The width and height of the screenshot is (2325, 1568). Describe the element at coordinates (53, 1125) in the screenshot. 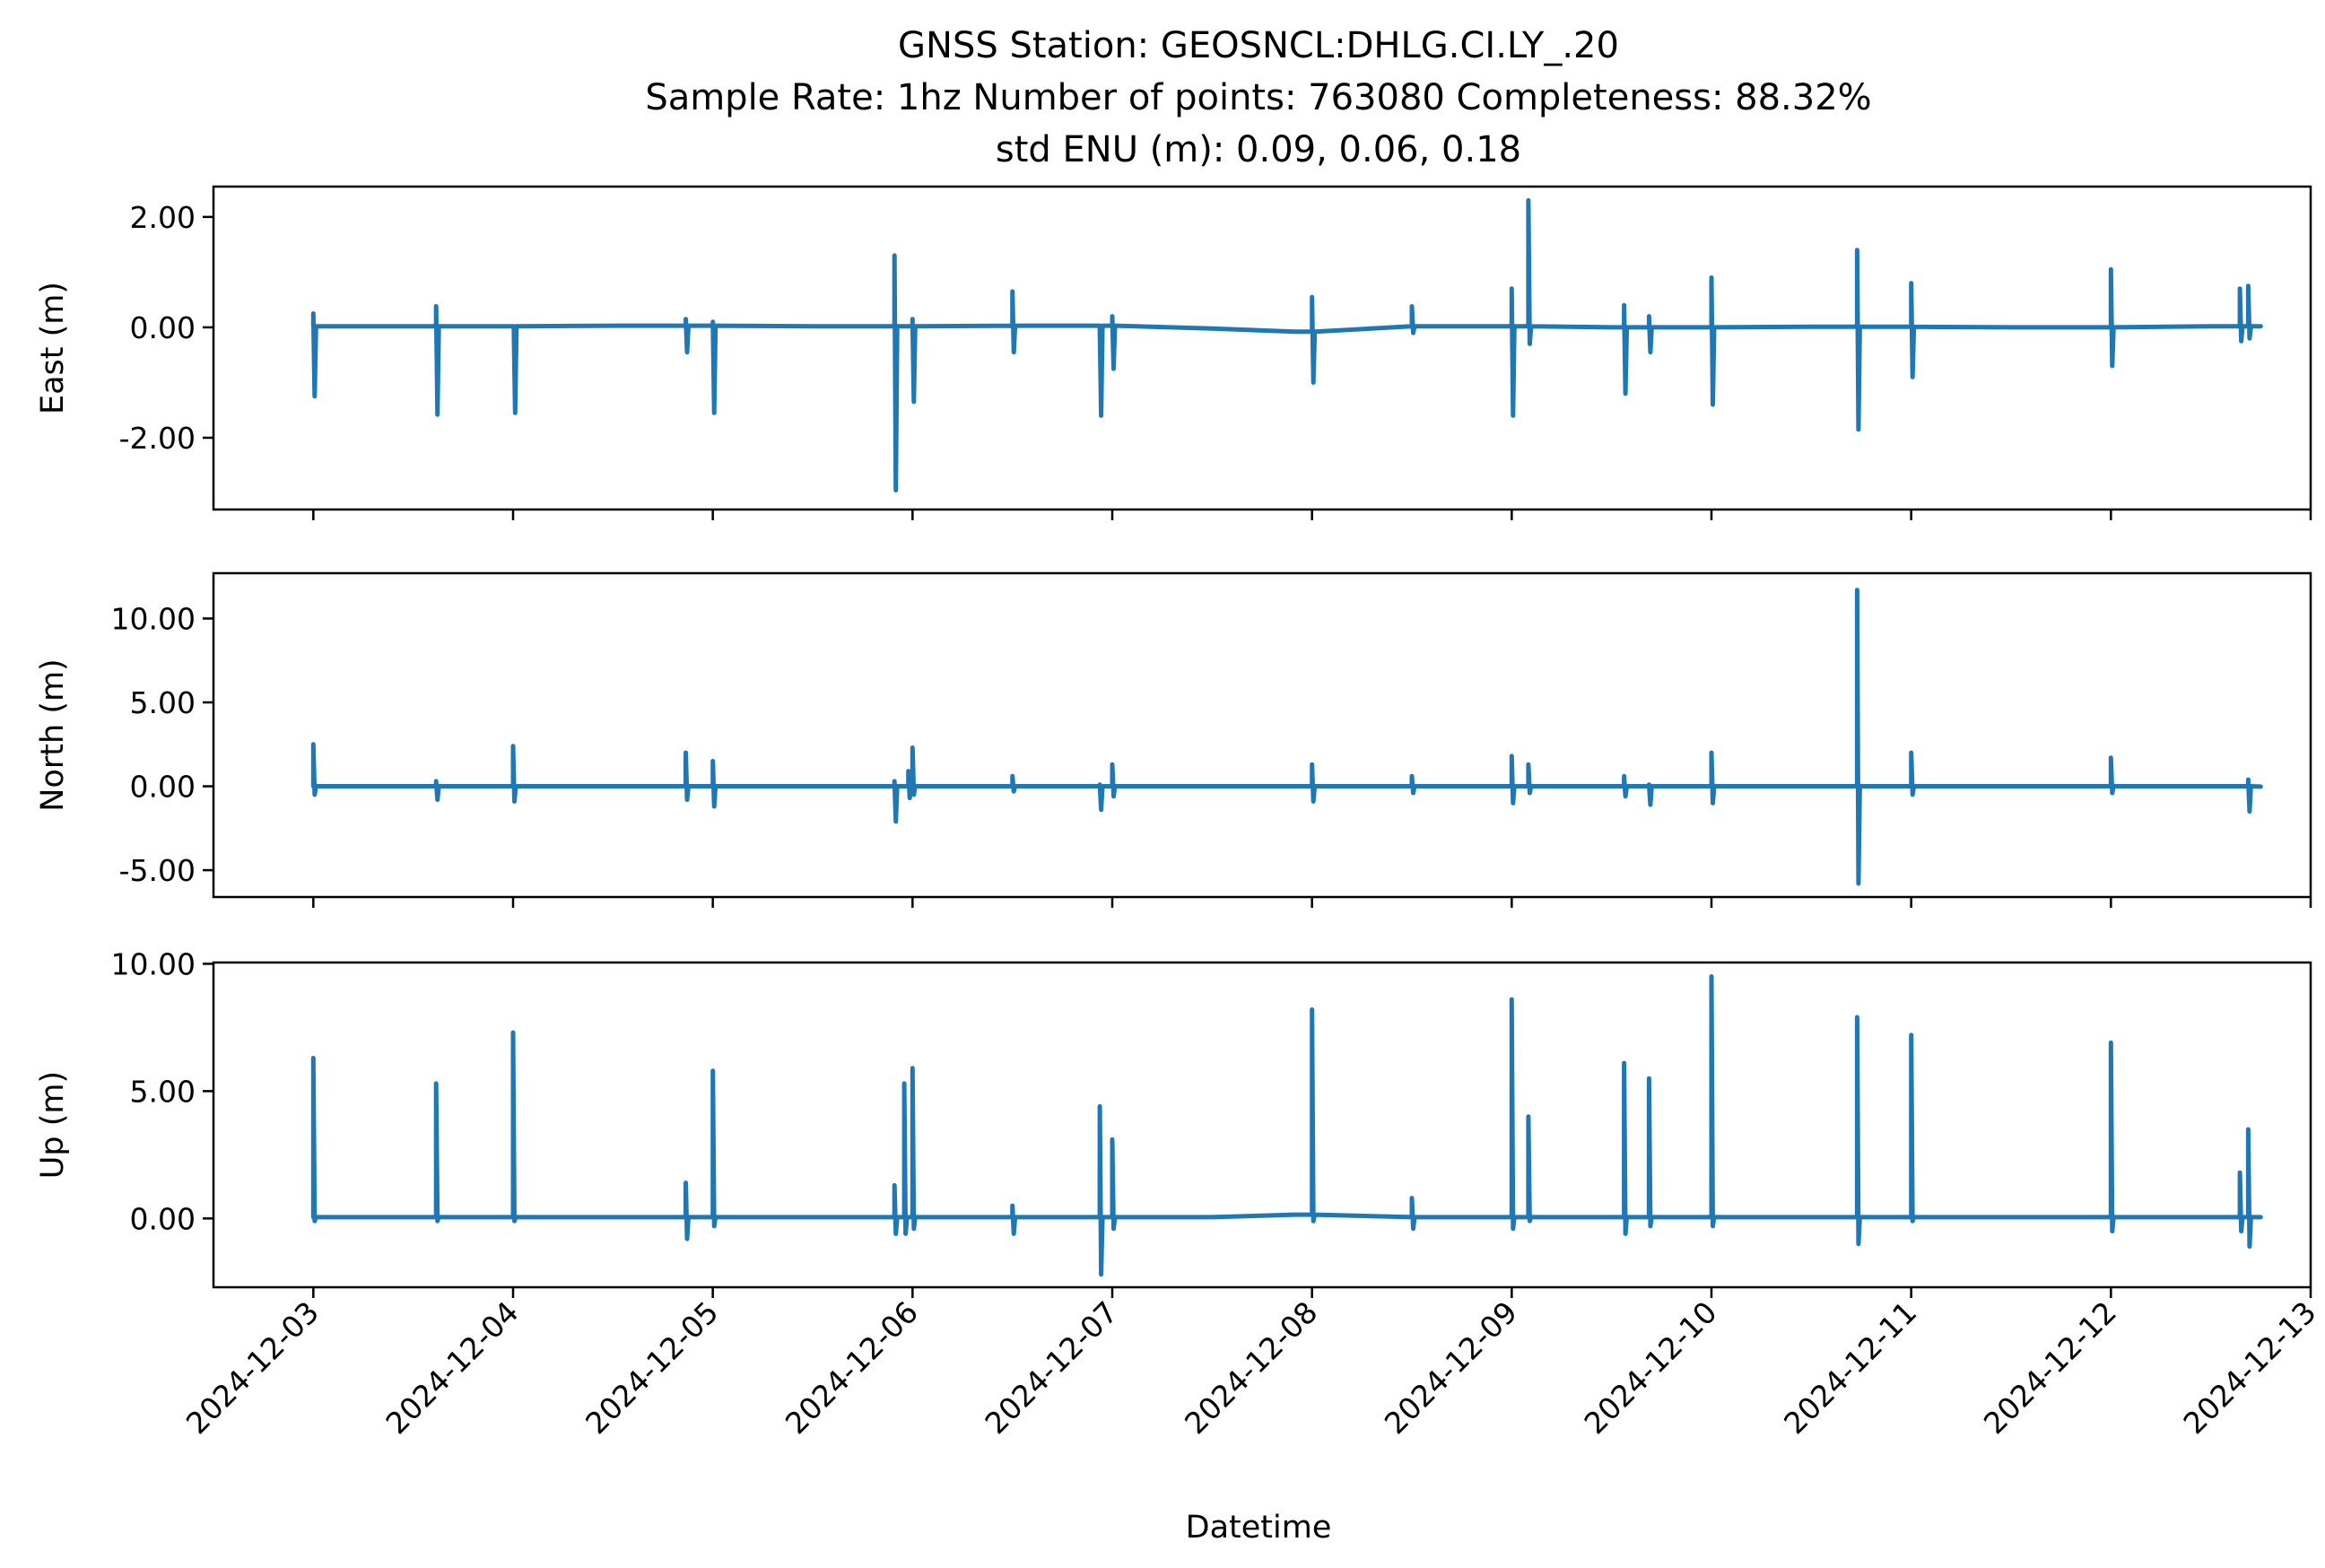

I see `y-axis-label-up: Up (m)` at that location.